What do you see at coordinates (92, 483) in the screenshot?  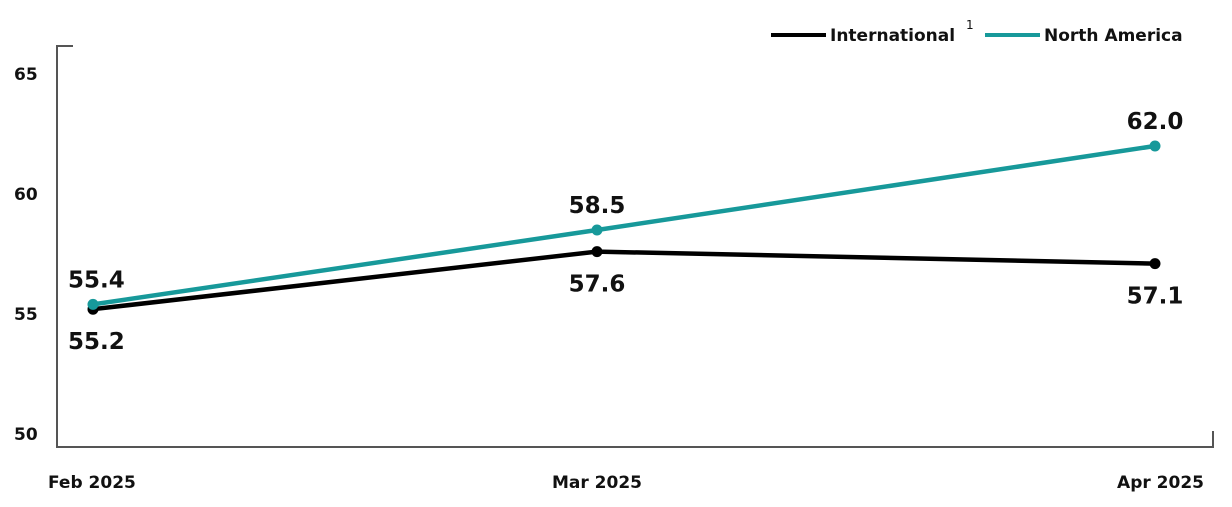 I see `x-tick-label: Feb 2025` at bounding box center [92, 483].